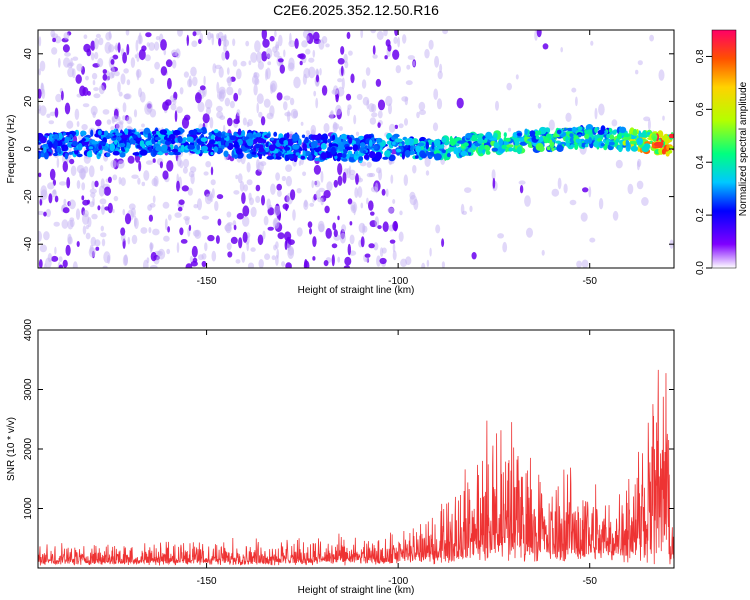  Describe the element at coordinates (11, 449) in the screenshot. I see `snr-y-axis-label: SNR (10 * v/v)` at that location.